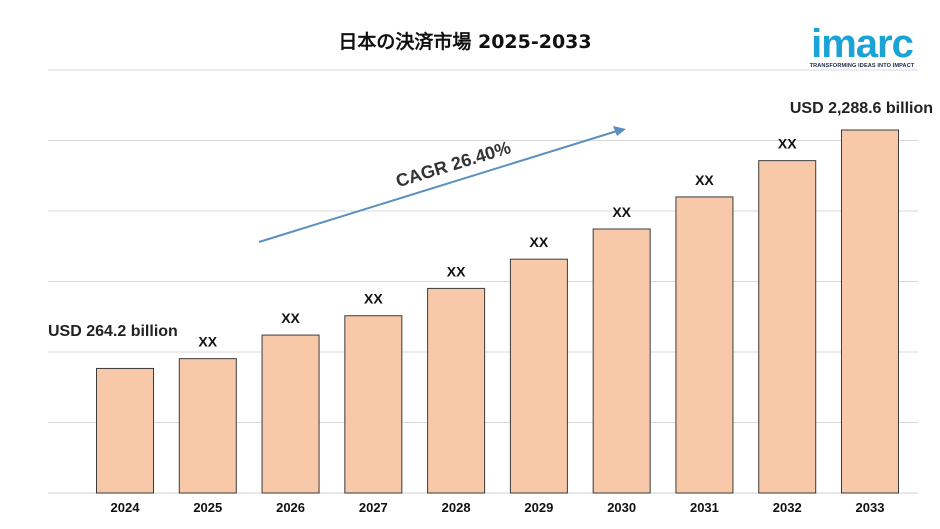 The image size is (940, 529). What do you see at coordinates (621, 507) in the screenshot?
I see `x-tick-label: 2030` at bounding box center [621, 507].